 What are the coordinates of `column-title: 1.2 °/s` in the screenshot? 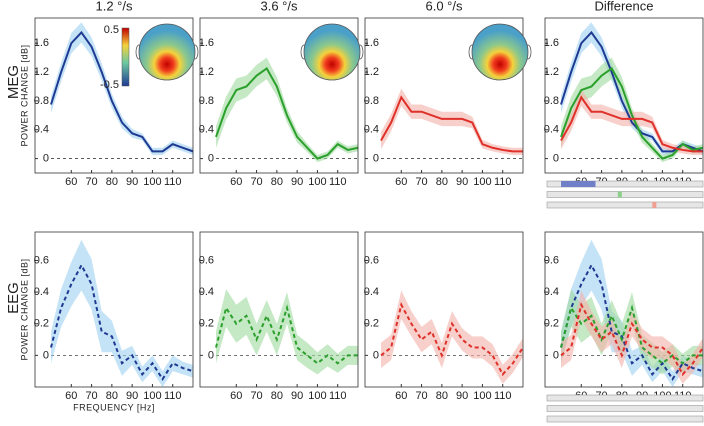 It's located at (114, 6).